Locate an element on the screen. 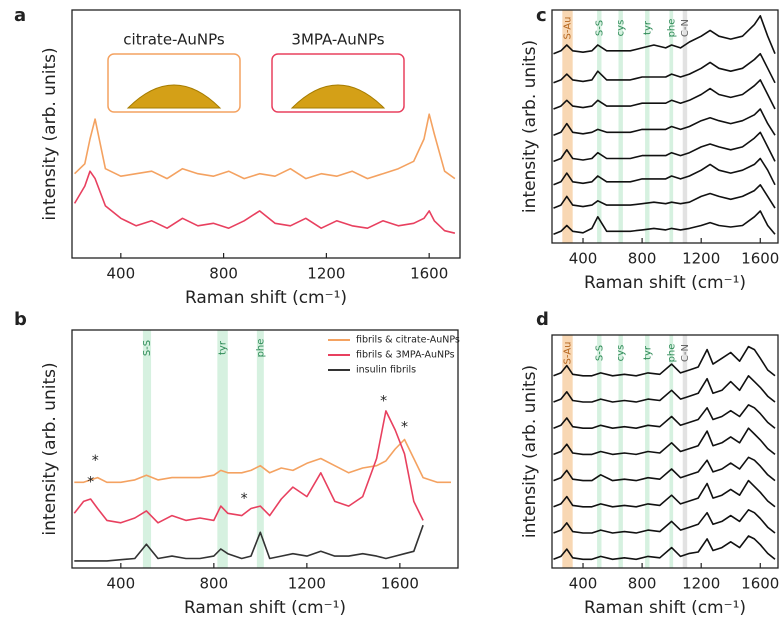  panel-label: d is located at coordinates (542, 319).